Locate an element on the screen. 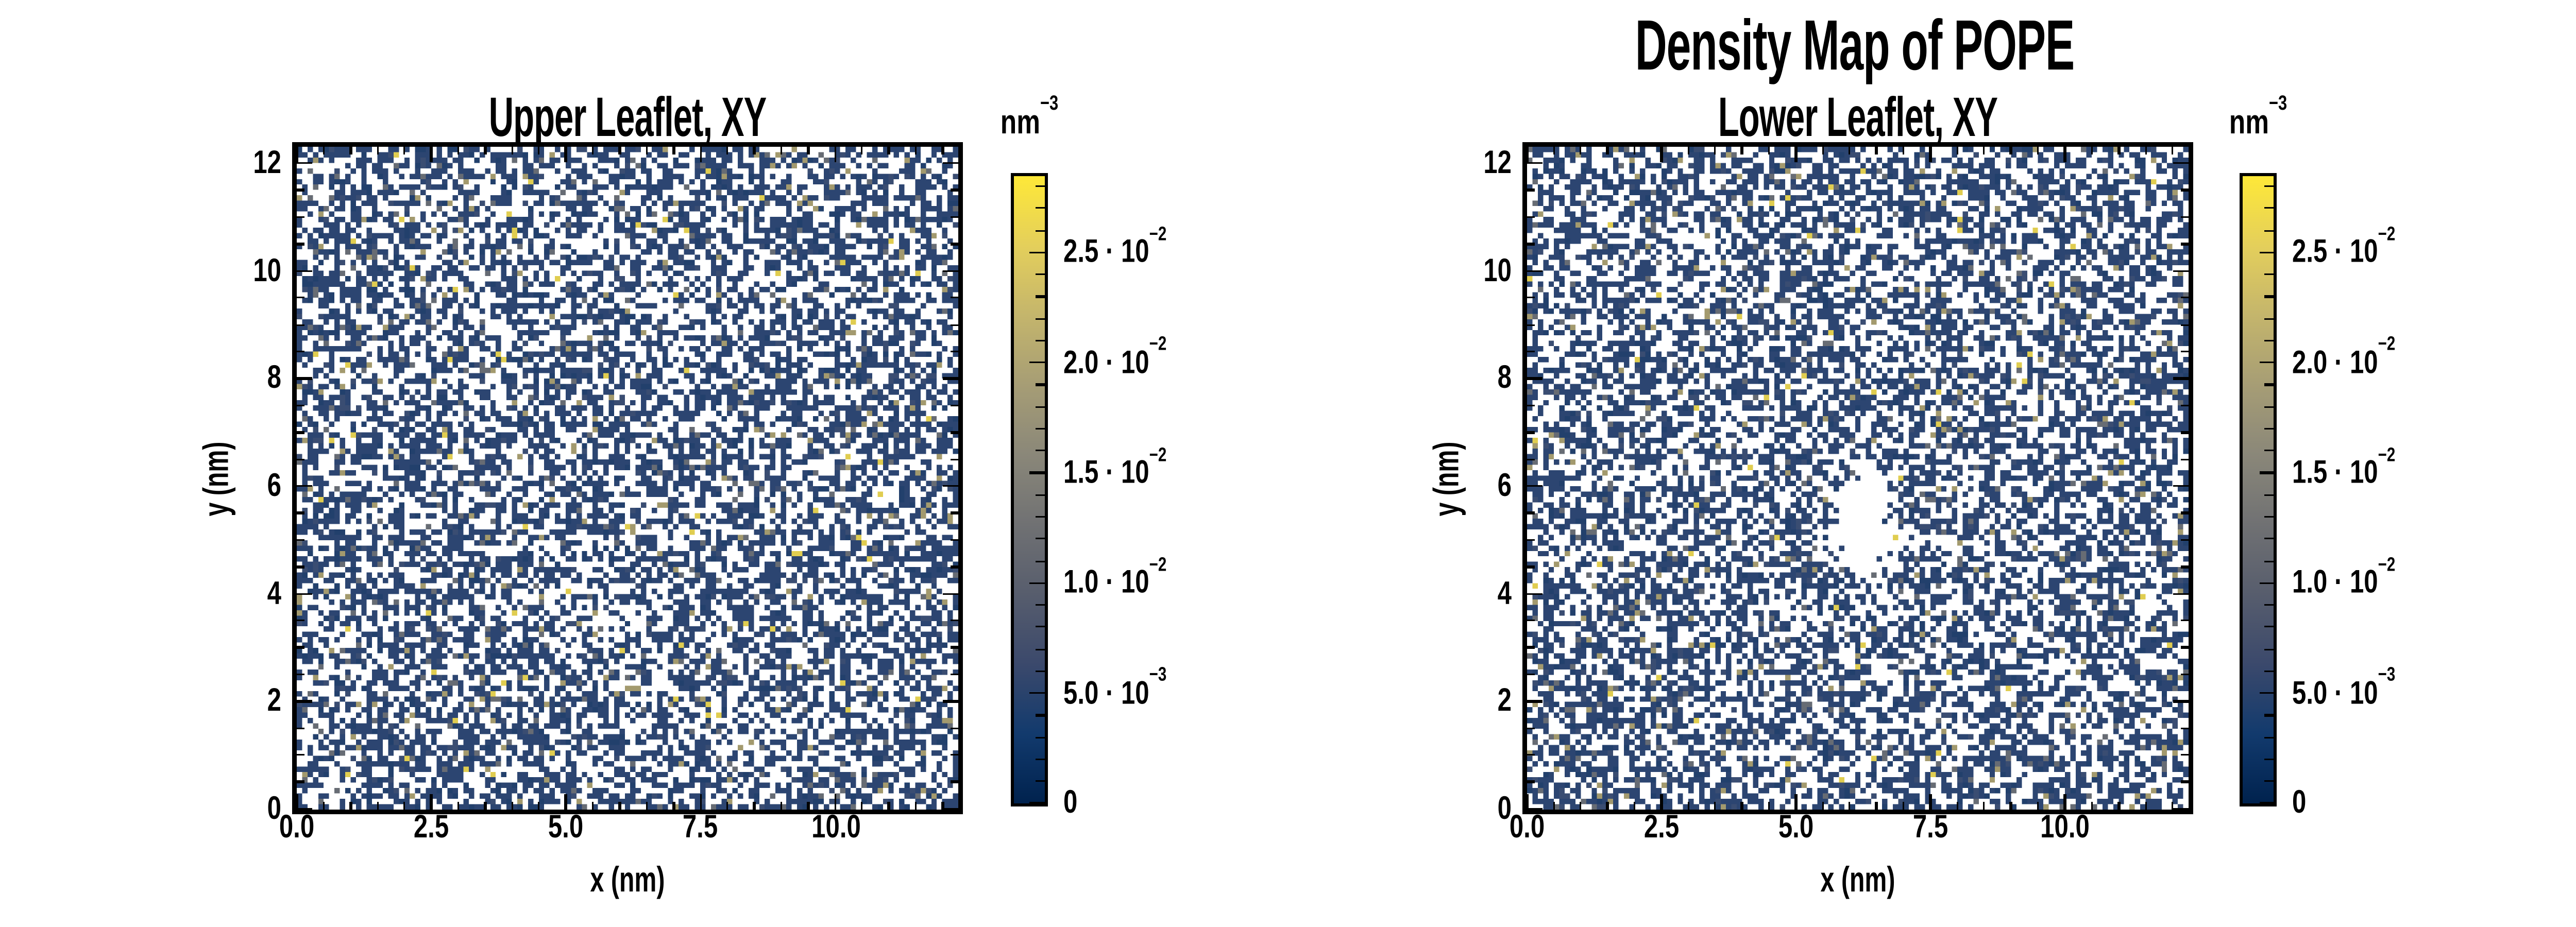  colorbar is located at coordinates (1028, 489).